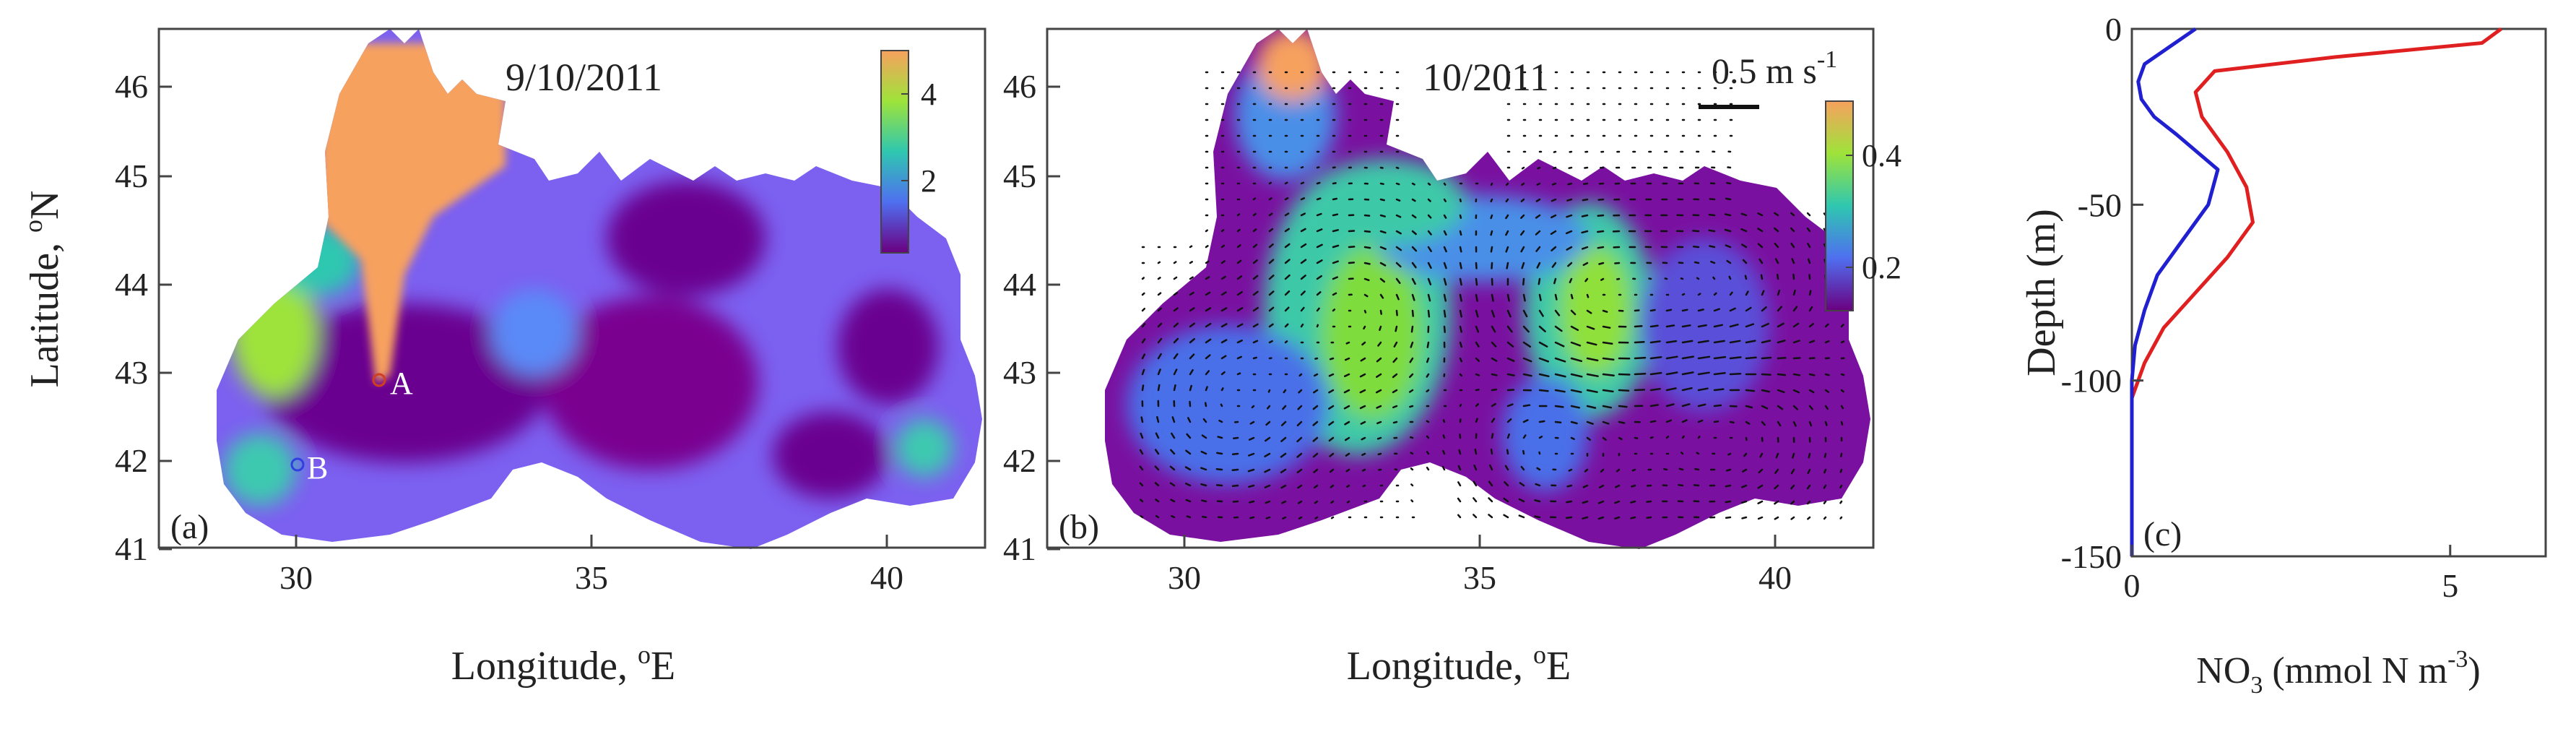 This screenshot has width=2576, height=729. Describe the element at coordinates (317, 468) in the screenshot. I see `point-b-label-text: B` at that location.